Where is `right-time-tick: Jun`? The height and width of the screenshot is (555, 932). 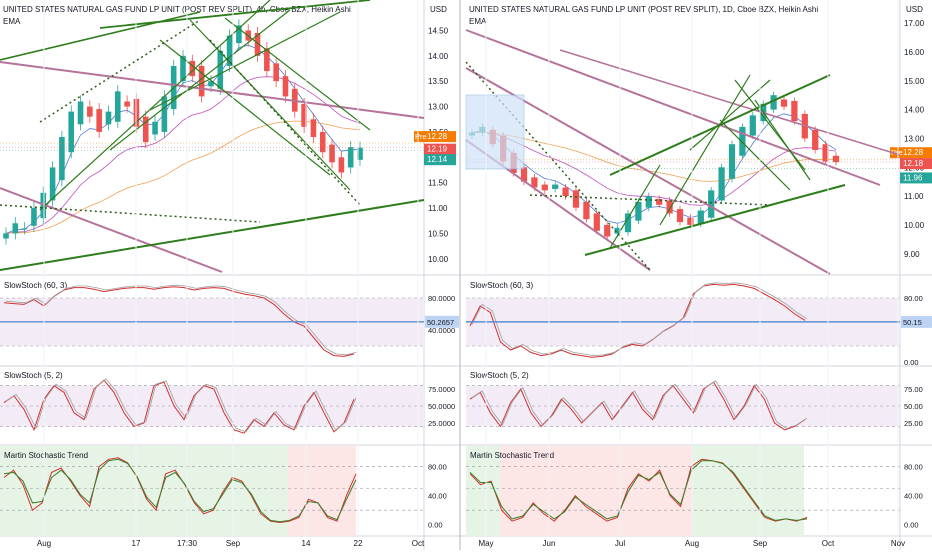 right-time-tick: Jun is located at coordinates (549, 543).